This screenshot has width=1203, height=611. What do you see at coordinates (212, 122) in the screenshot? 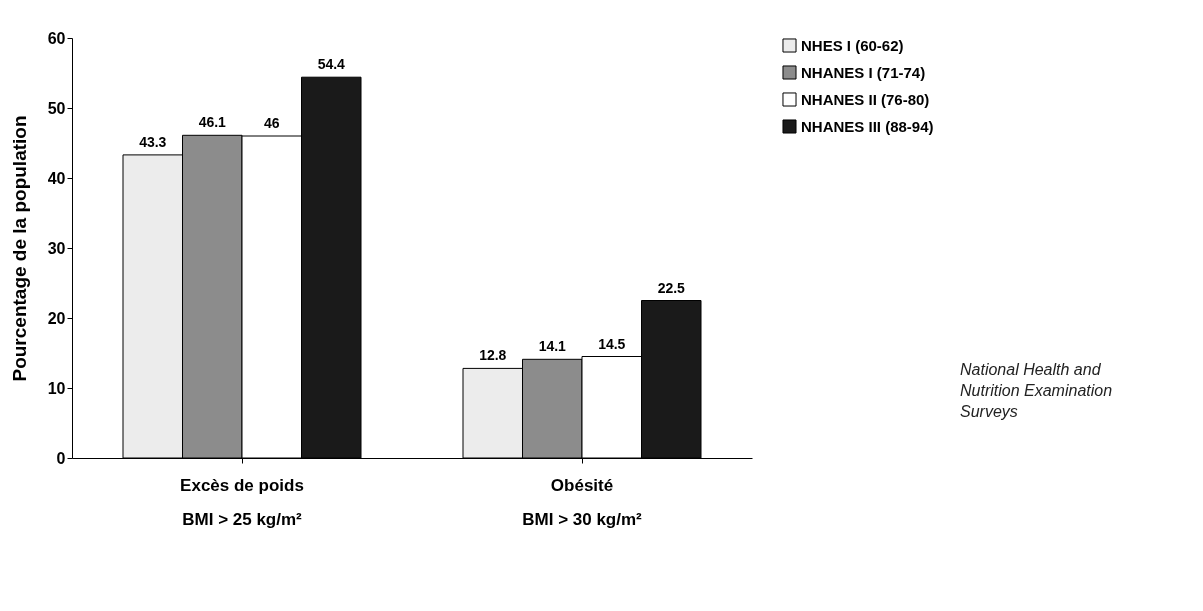
I see `data-label: 46.1` at bounding box center [212, 122].